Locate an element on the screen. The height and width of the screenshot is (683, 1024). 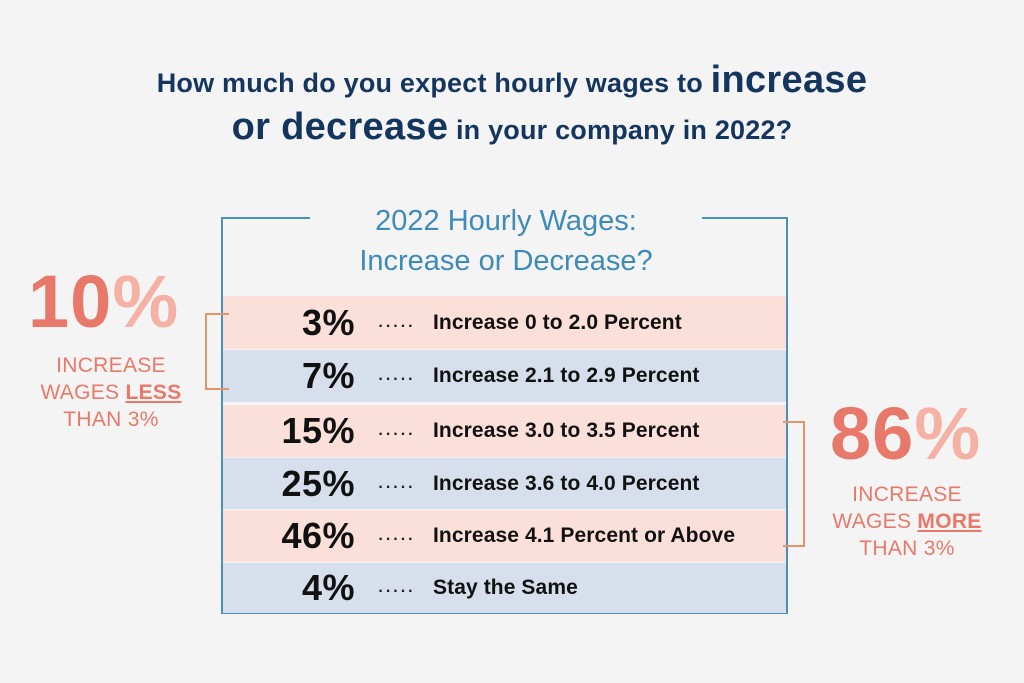
row-percent: 3% is located at coordinates (328, 322).